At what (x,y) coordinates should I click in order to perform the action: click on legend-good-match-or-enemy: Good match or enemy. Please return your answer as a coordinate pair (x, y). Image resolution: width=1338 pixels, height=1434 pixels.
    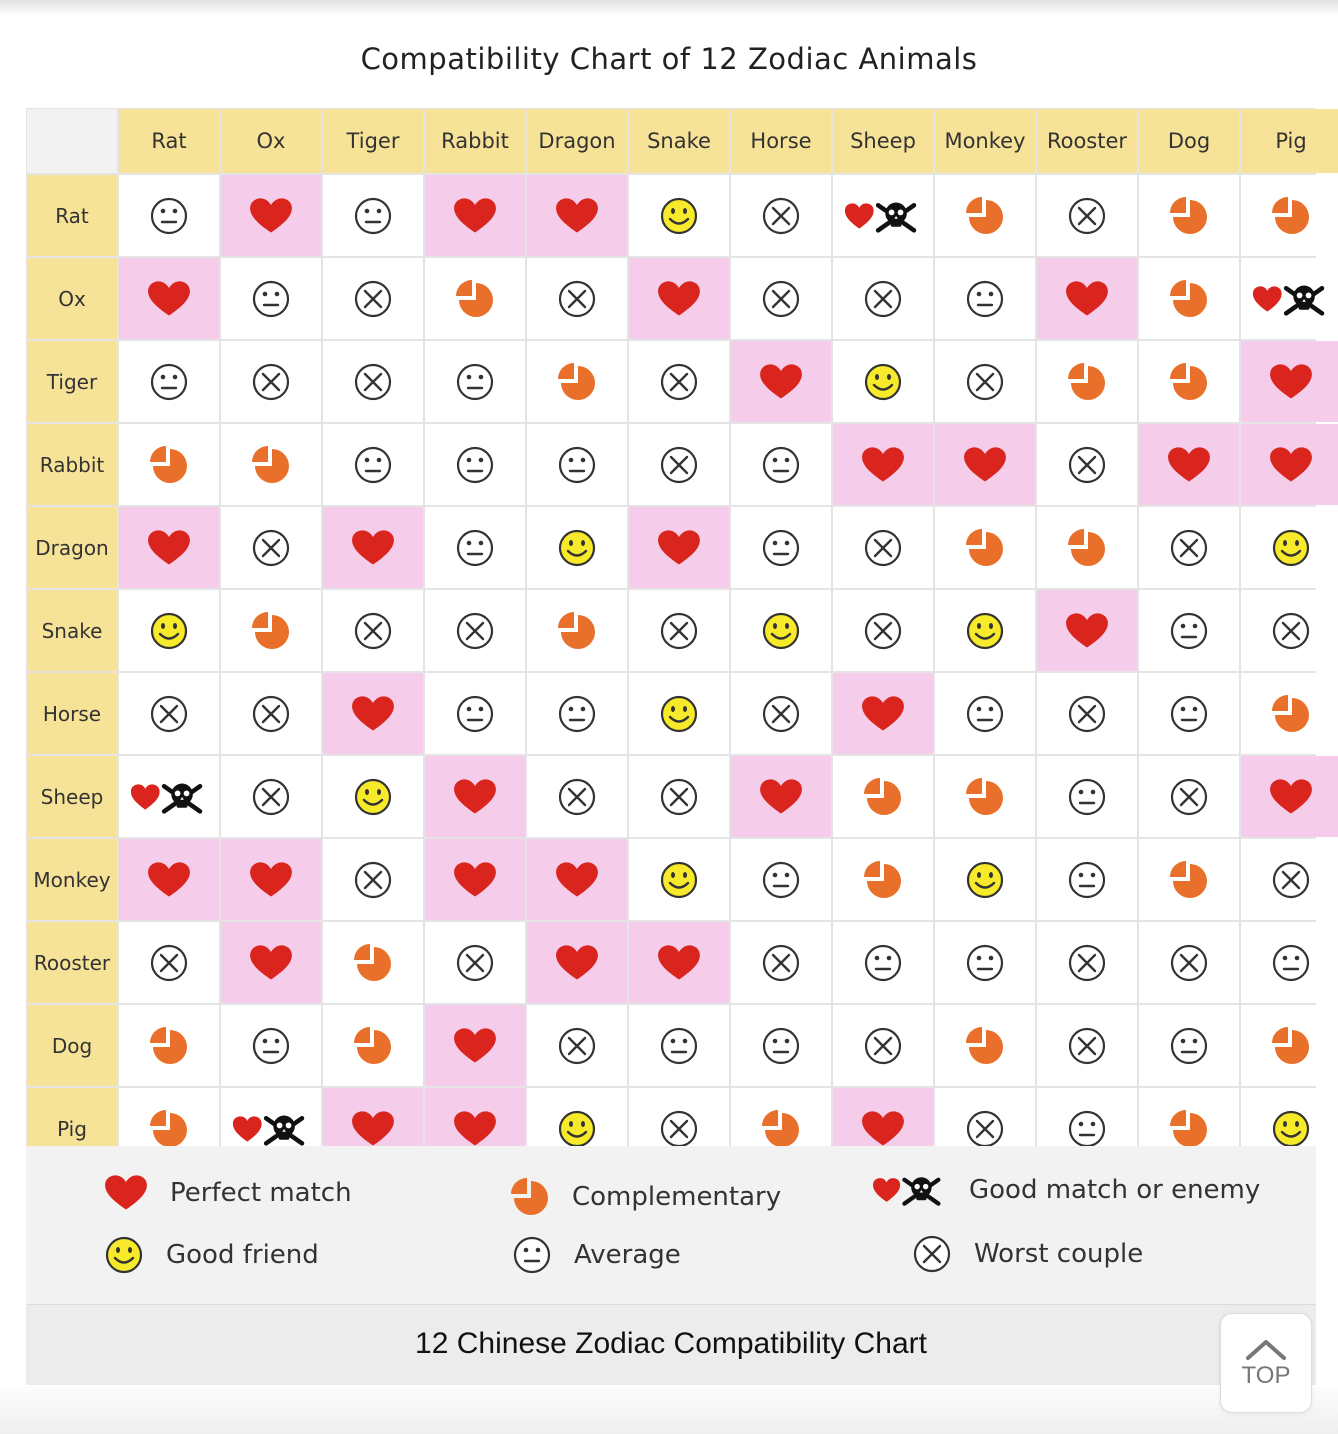
    Looking at the image, I should click on (1066, 1190).